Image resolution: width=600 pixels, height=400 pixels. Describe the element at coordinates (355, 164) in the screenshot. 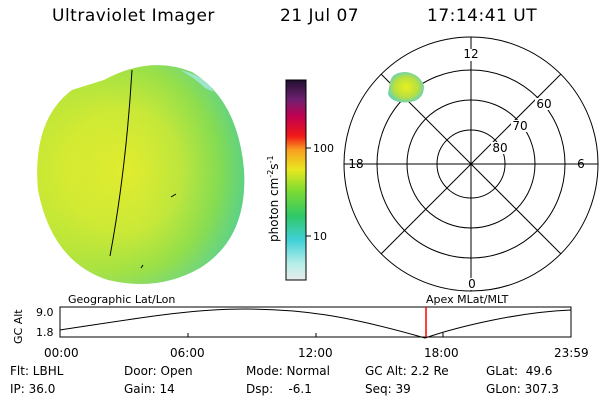

I see `mlt-label-18: 18` at that location.